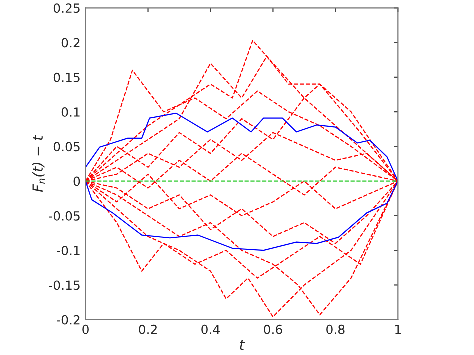 This screenshot has width=474, height=355. What do you see at coordinates (335, 329) in the screenshot?
I see `x-tick-label: 0.8` at bounding box center [335, 329].